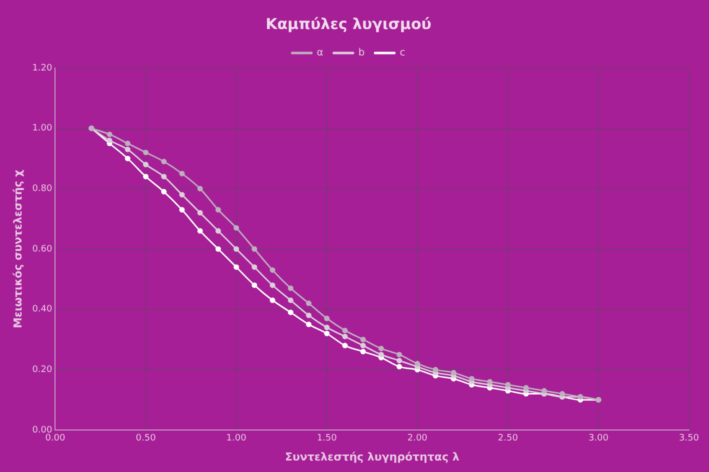 The width and height of the screenshot is (709, 472). Describe the element at coordinates (17, 249) in the screenshot. I see `y-axis-title: Μειωτικός συντελεστής χ` at that location.